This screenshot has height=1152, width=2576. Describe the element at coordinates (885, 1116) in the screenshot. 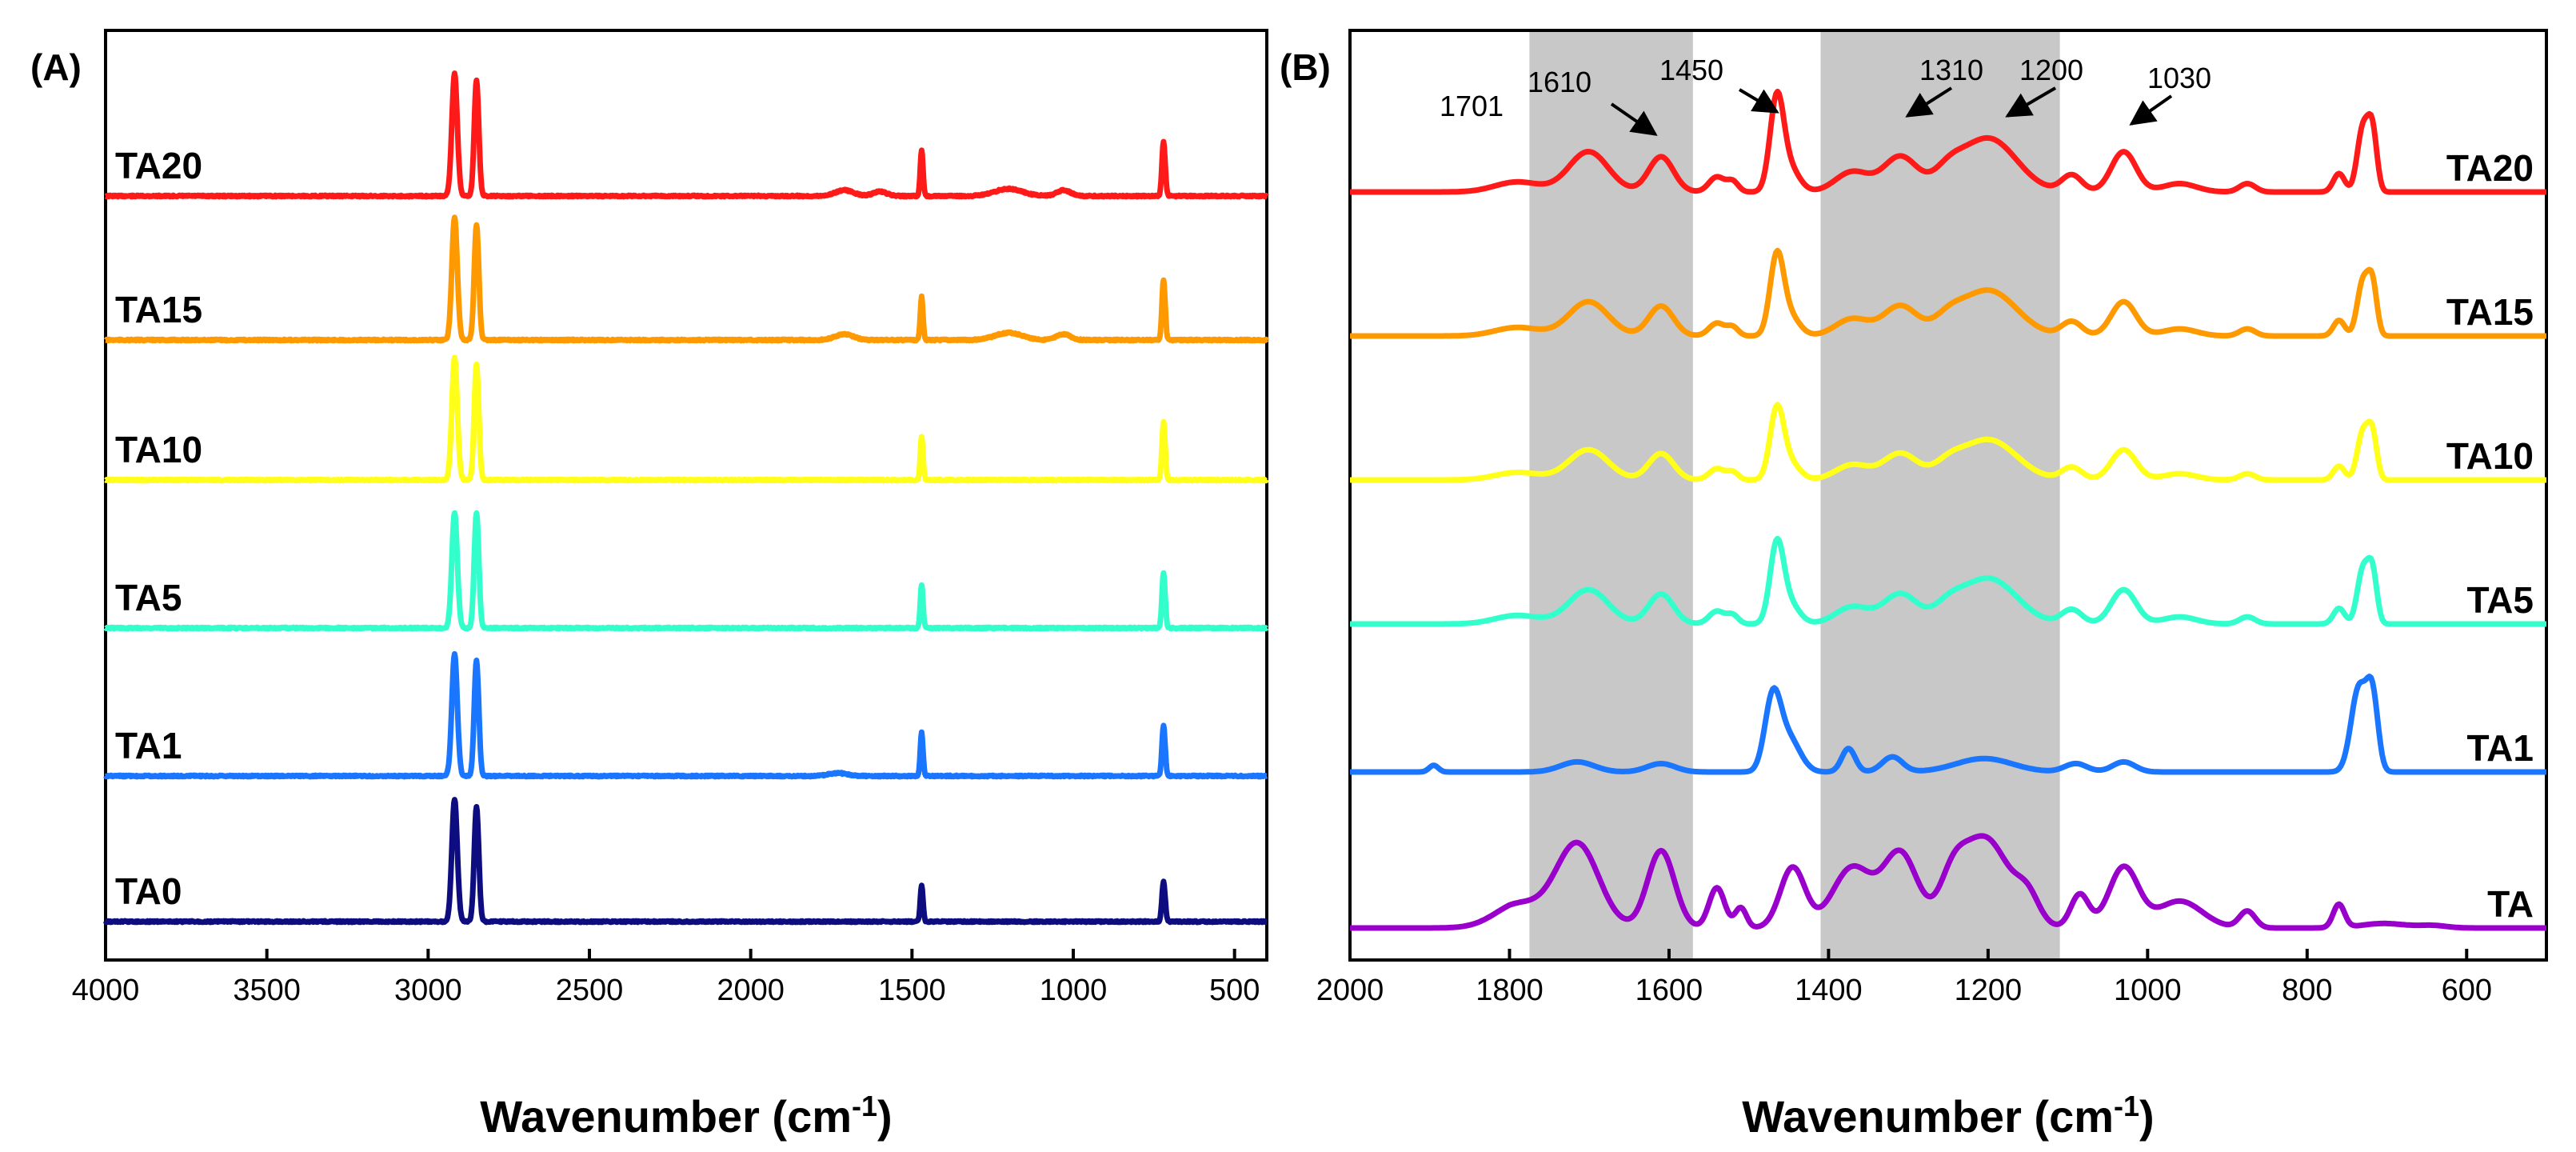

I see `panel-a-xlabel-close: )` at that location.